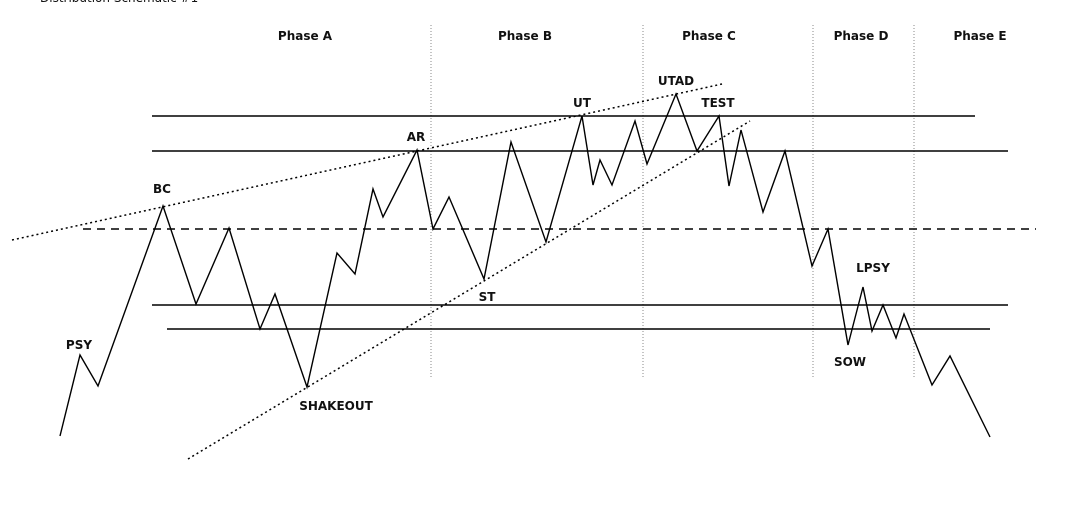 The height and width of the screenshot is (519, 1079). What do you see at coordinates (162, 189) in the screenshot?
I see `event-label: BC` at bounding box center [162, 189].